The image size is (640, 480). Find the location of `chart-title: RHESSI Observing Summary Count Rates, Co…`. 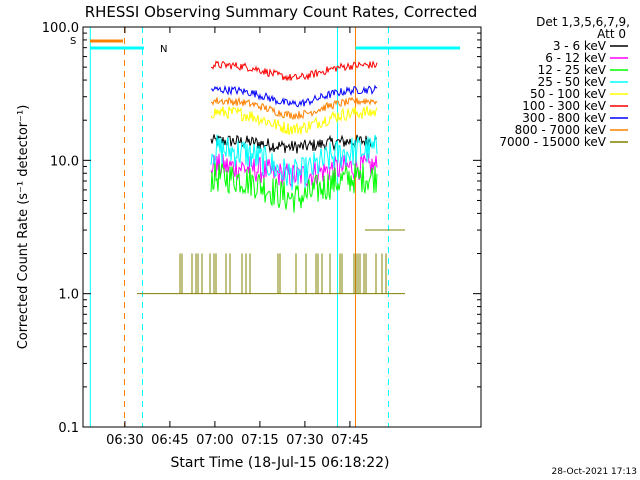

chart-title: RHESSI Observing Summary Count Rates, Co… is located at coordinates (281, 12).